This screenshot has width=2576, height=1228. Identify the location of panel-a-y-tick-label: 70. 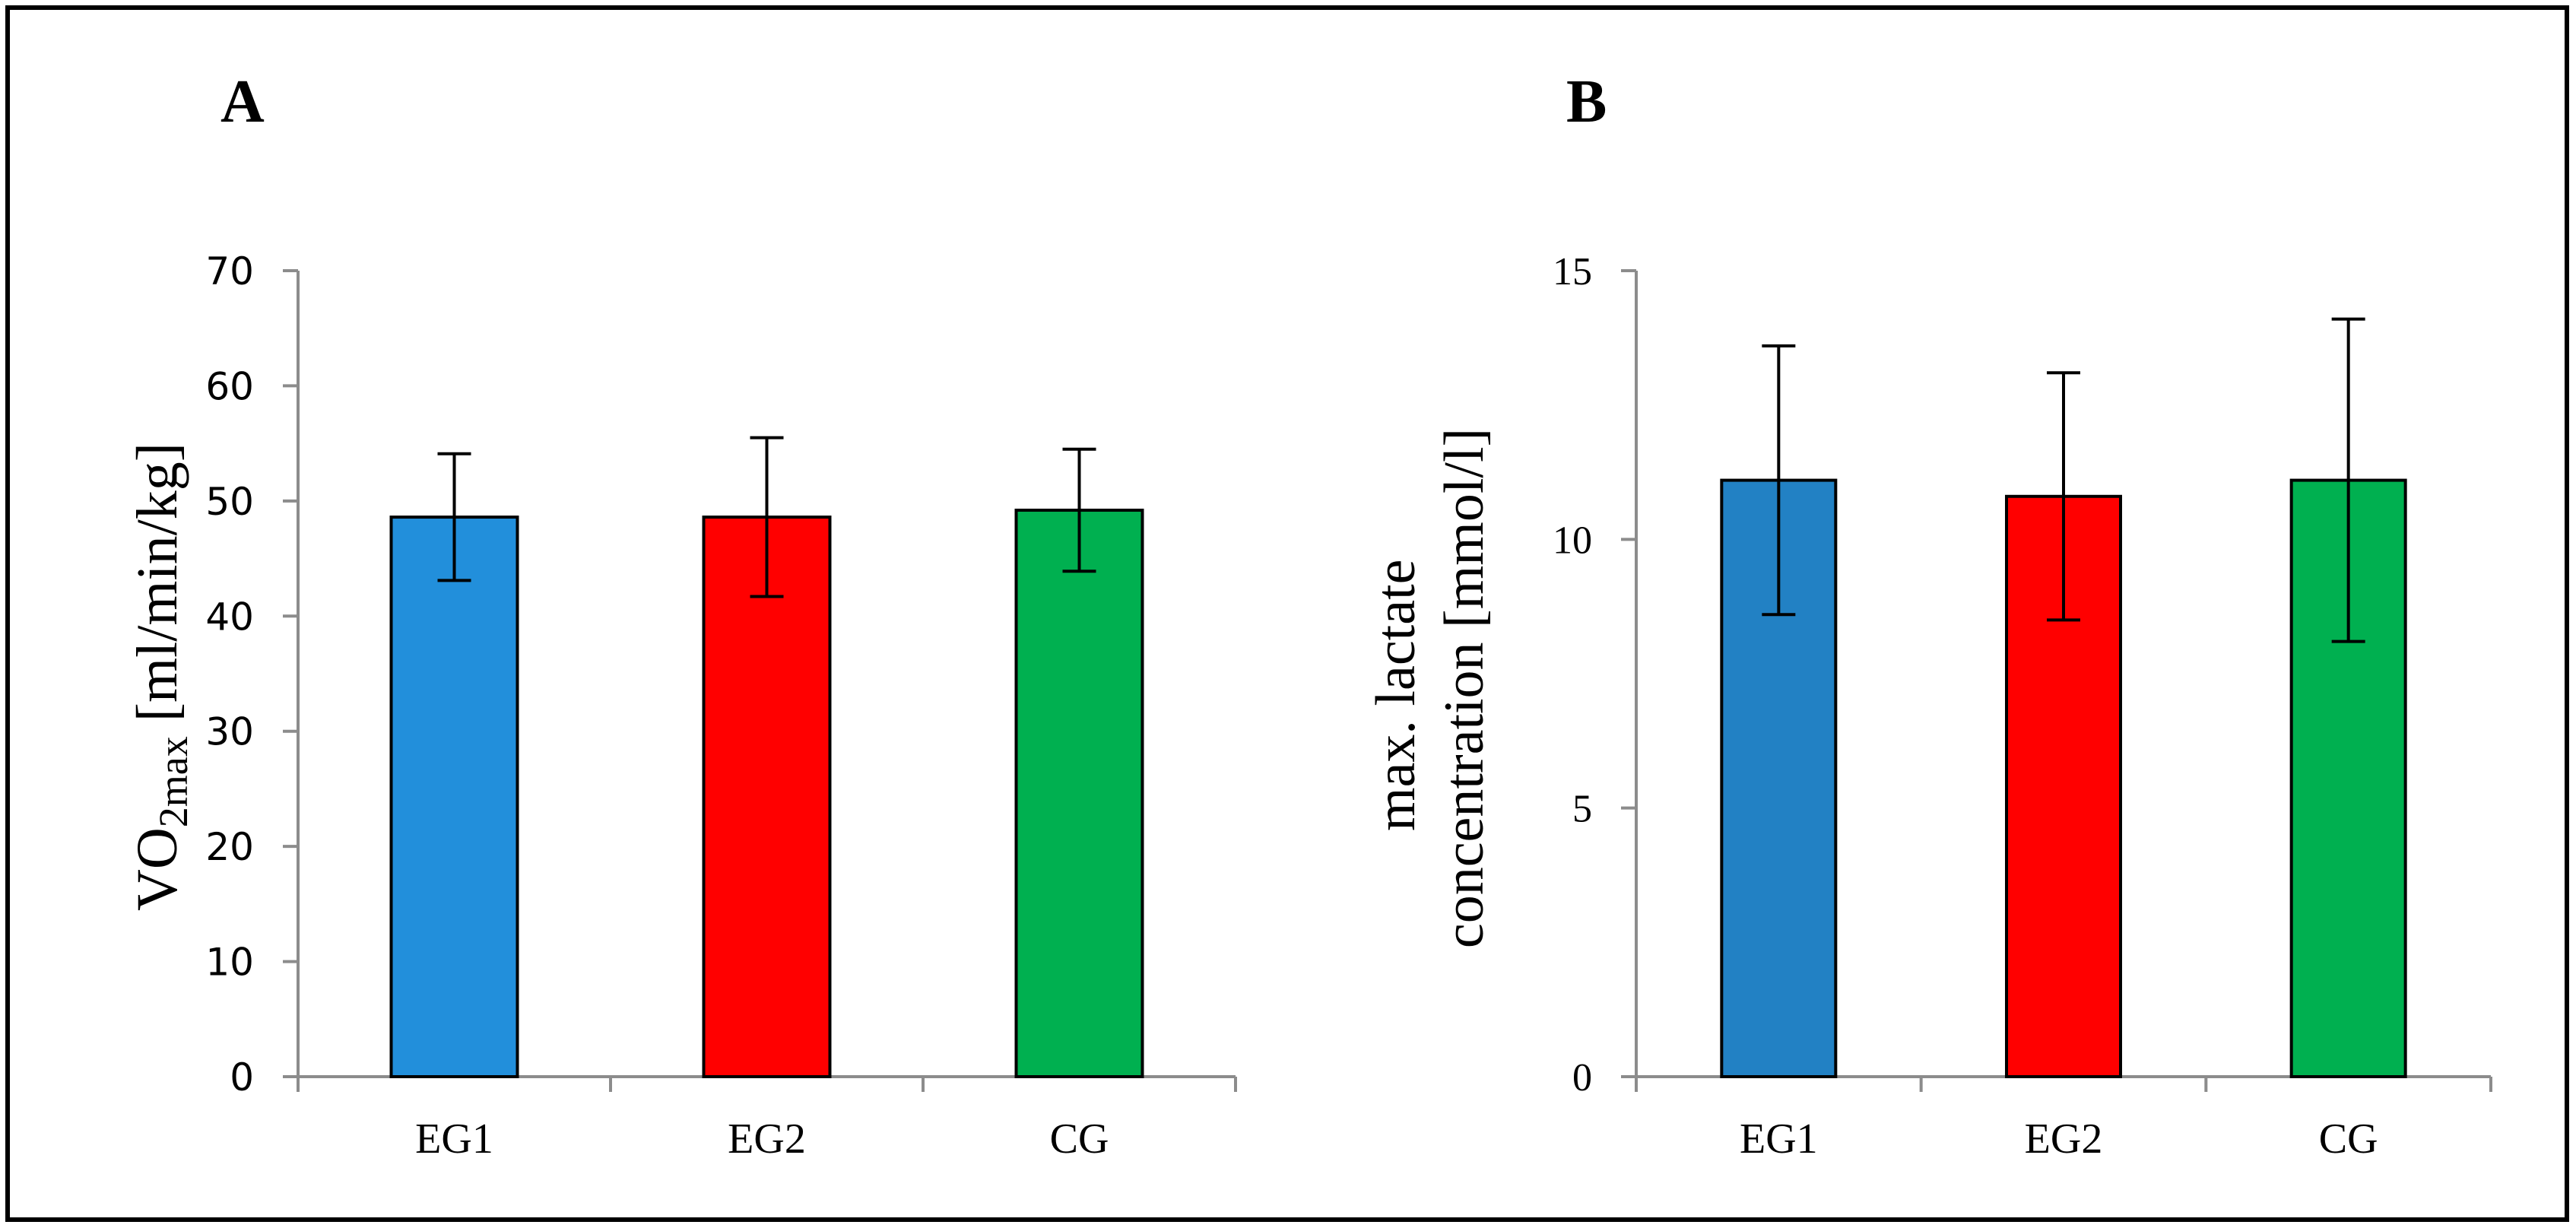
(229, 271).